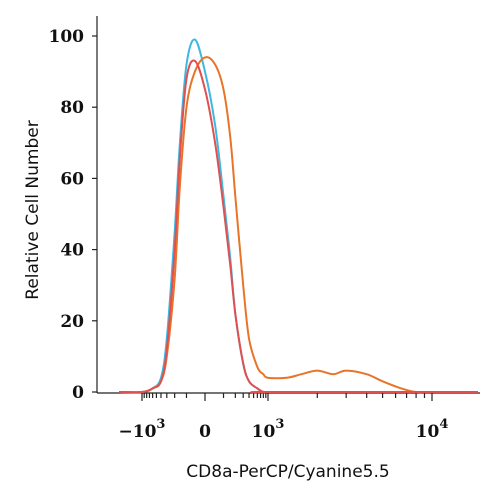 This screenshot has height=500, width=500. I want to click on y-tick-label: 80, so click(72, 108).